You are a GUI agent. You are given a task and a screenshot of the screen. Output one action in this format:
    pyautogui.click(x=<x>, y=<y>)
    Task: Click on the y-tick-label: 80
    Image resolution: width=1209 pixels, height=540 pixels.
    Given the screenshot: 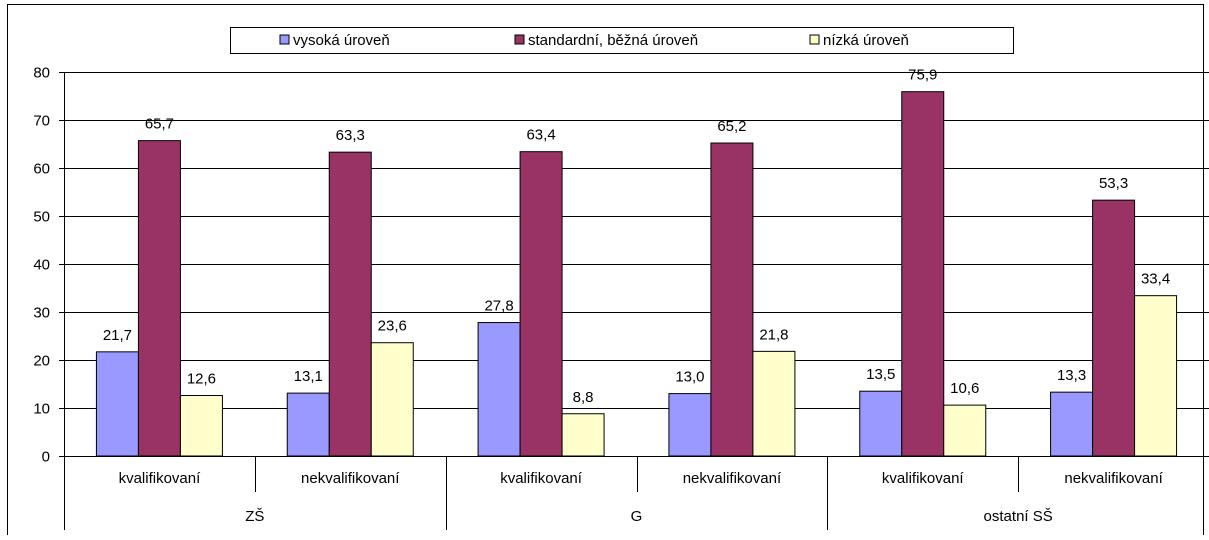 What is the action you would take?
    pyautogui.click(x=41, y=73)
    